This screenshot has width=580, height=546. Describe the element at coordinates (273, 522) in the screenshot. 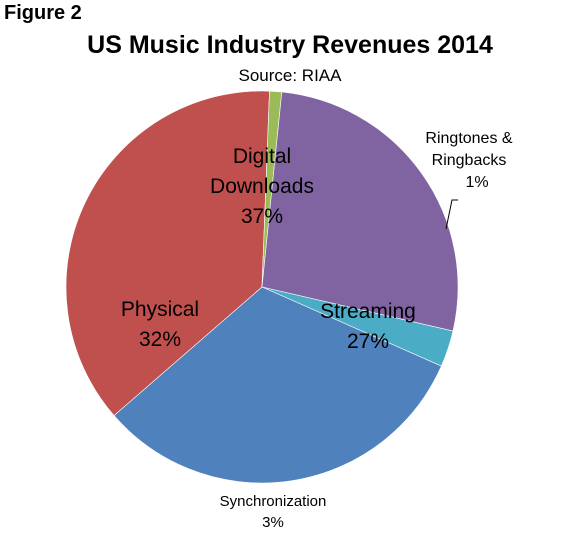

I see `slice-percent-synchronization: 3%` at that location.